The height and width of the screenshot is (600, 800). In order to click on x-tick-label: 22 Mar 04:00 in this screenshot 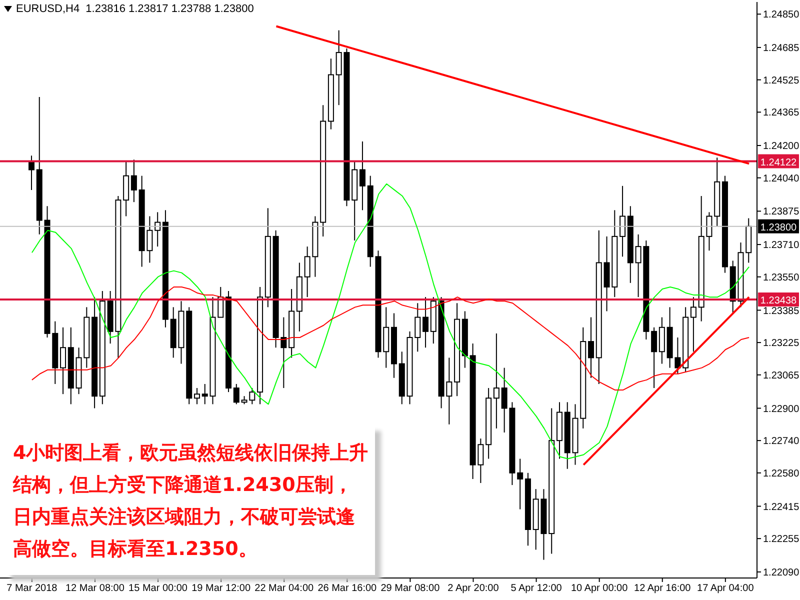, I will do `click(284, 588)`.